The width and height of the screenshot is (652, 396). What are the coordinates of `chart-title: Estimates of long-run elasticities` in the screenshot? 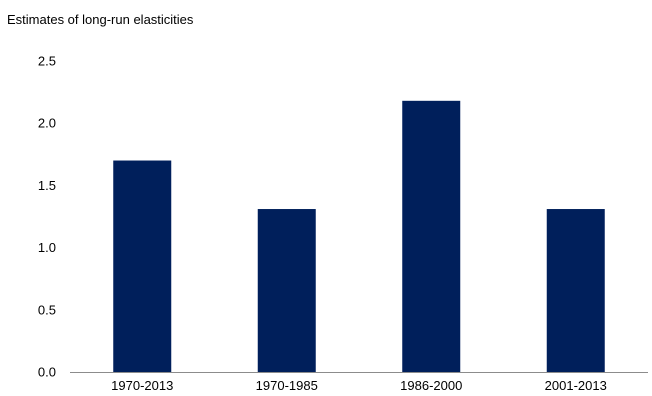 It's located at (100, 19).